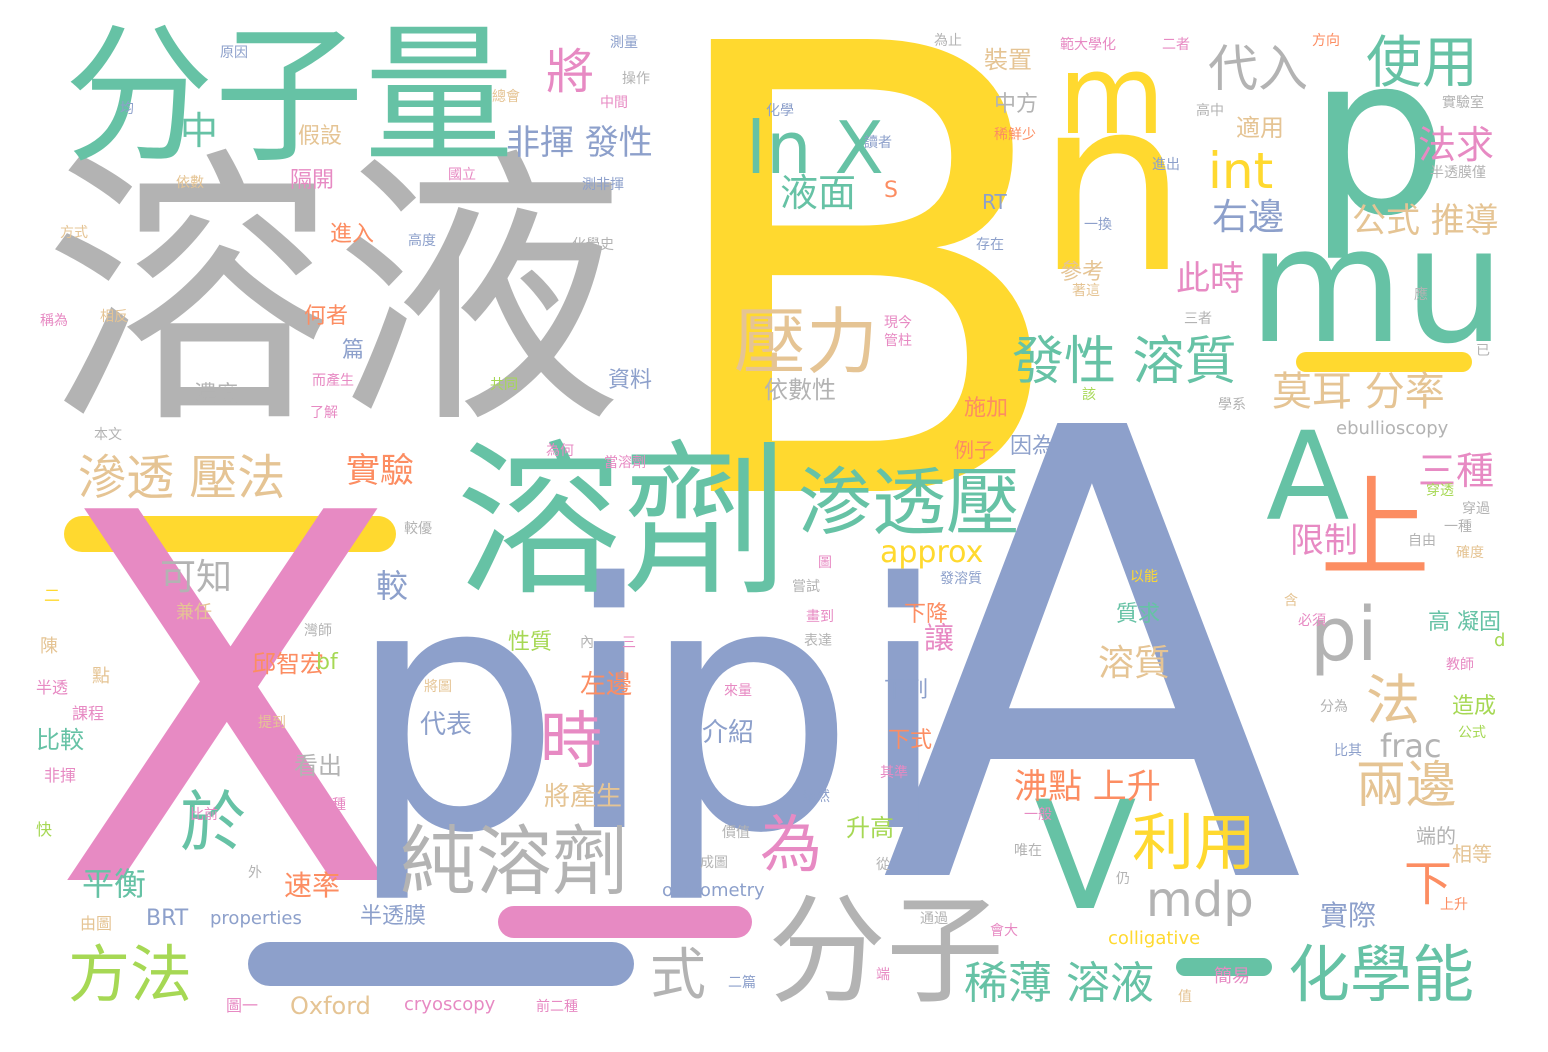 The width and height of the screenshot is (1548, 1052). I want to click on word: 穿透, so click(1440, 491).